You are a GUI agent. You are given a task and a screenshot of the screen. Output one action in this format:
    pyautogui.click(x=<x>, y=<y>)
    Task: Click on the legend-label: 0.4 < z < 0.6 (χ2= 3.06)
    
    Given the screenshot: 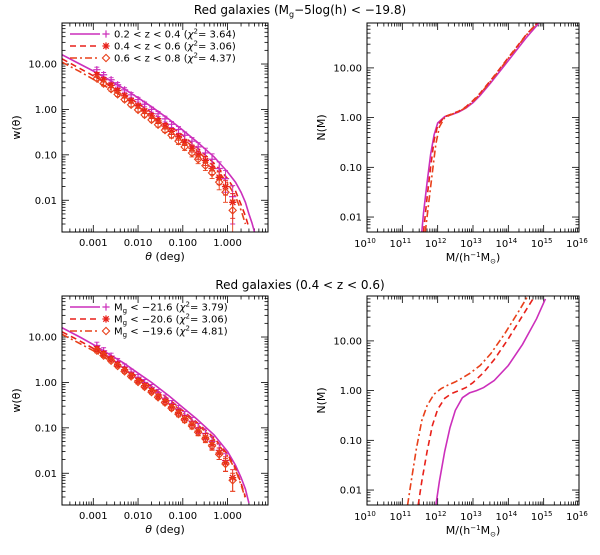 What is the action you would take?
    pyautogui.click(x=175, y=46)
    